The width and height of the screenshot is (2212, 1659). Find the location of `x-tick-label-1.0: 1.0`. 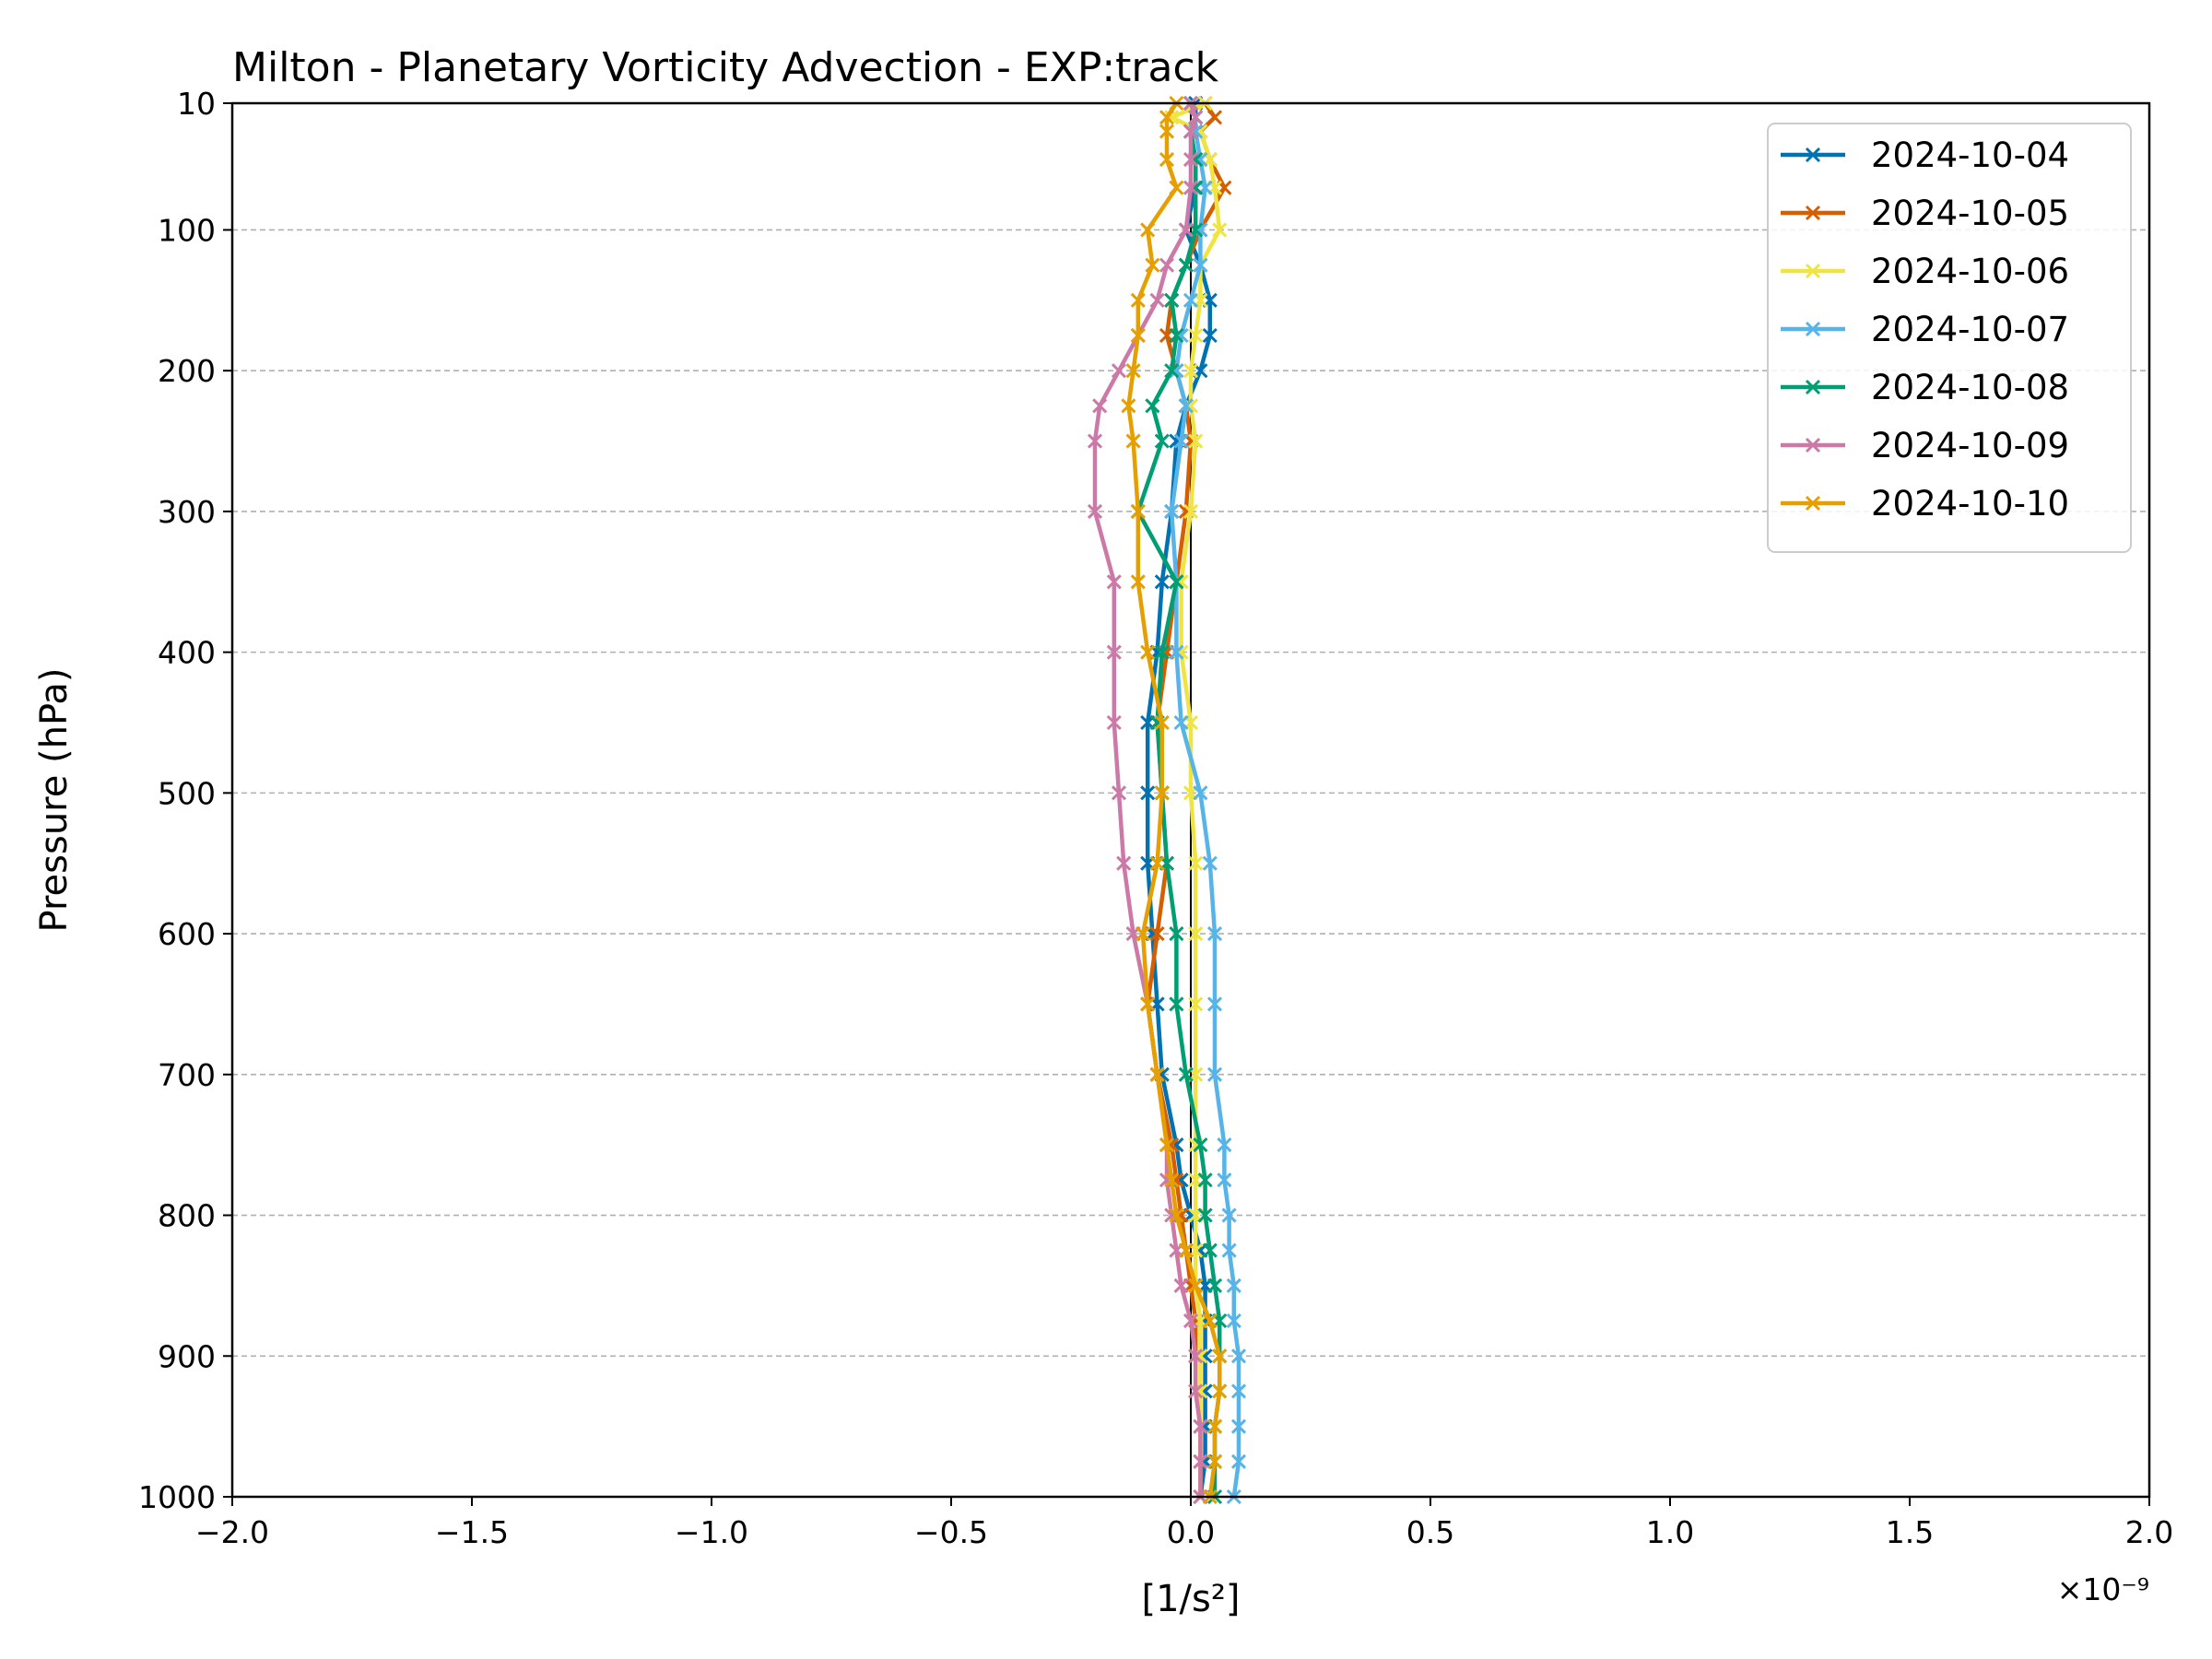

x-tick-label-1.0: 1.0 is located at coordinates (1670, 1532).